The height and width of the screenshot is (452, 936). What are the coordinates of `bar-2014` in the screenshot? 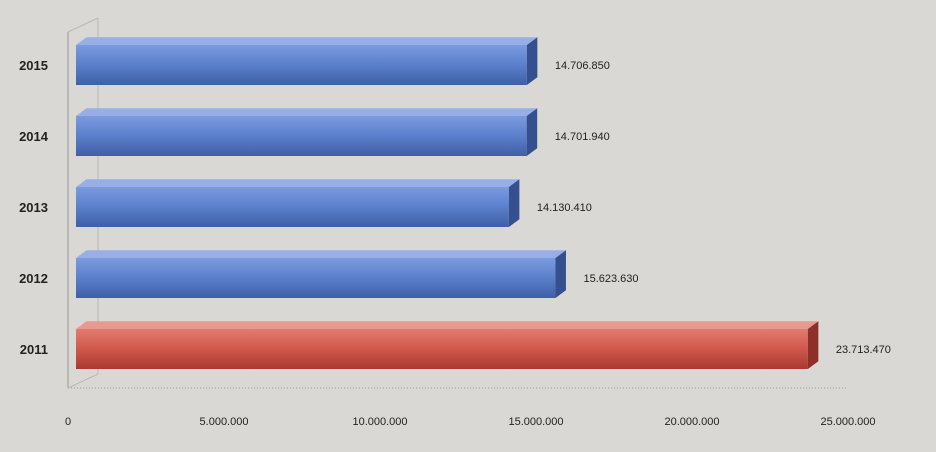 It's located at (307, 132).